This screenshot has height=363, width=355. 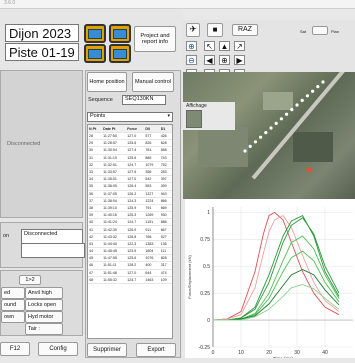 What do you see at coordinates (152, 273) in the screenshot?
I see `table-cell: 644` at bounding box center [152, 273].